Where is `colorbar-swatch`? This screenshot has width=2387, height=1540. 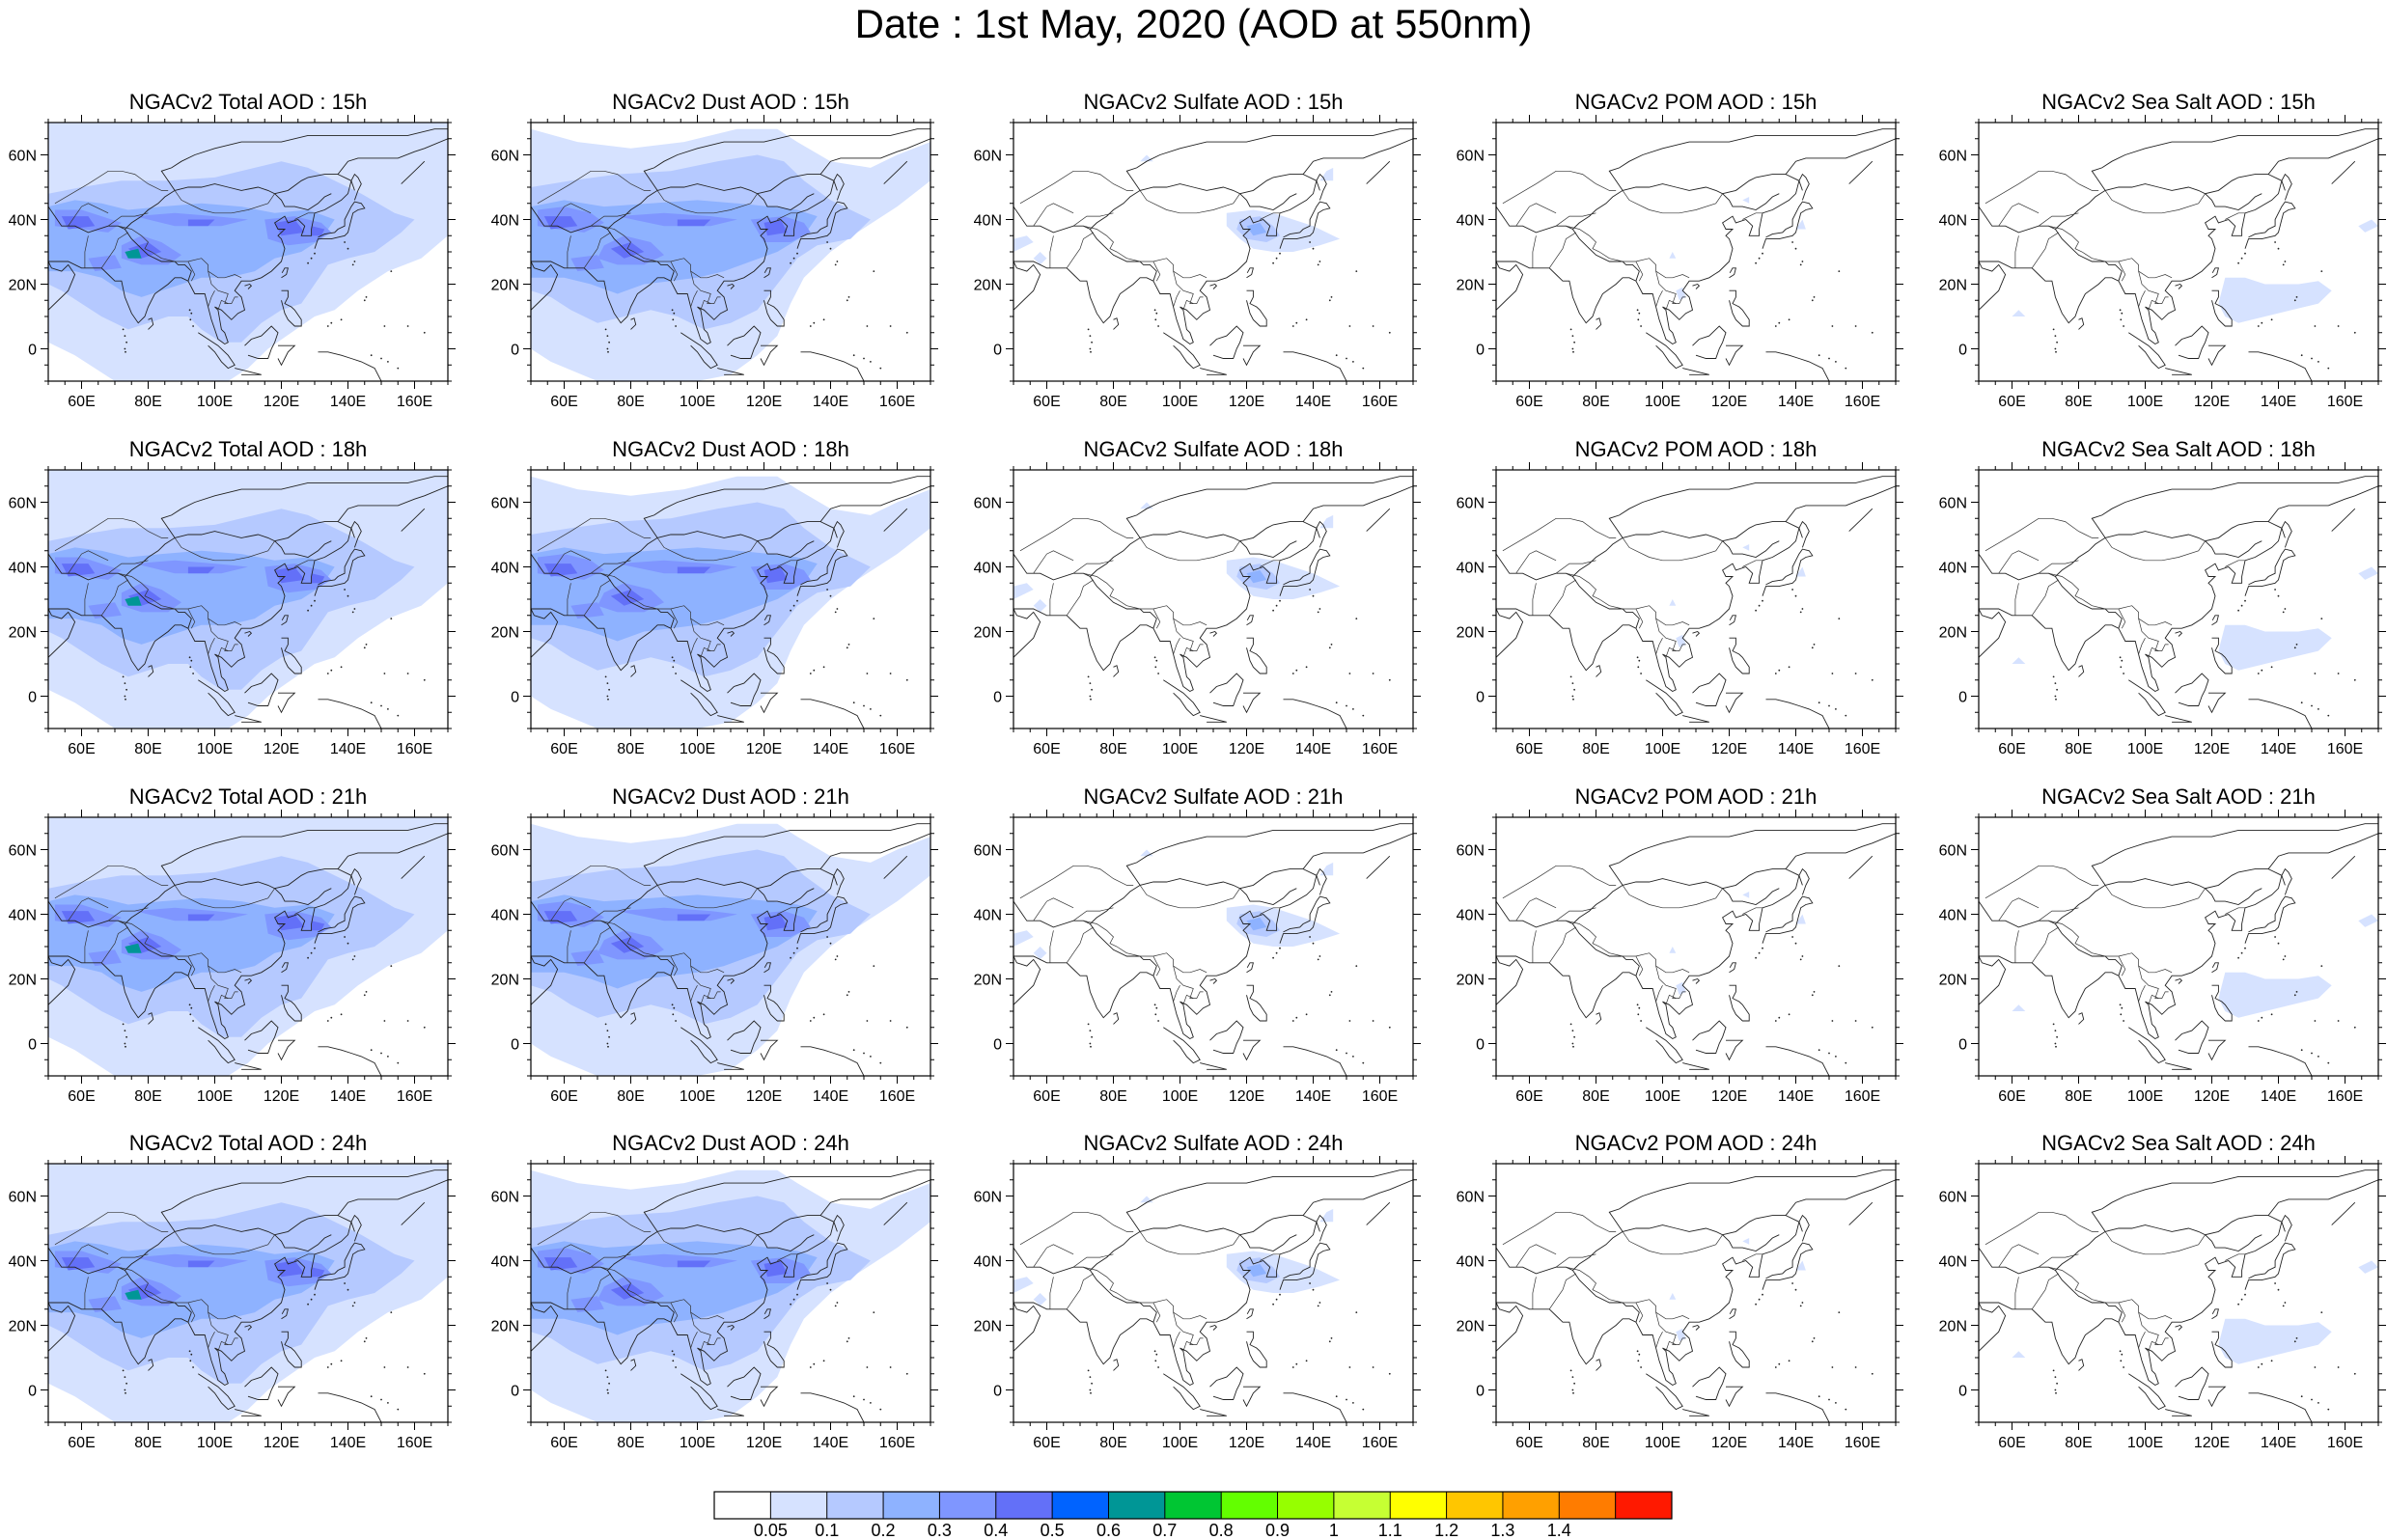 colorbar-swatch is located at coordinates (855, 1505).